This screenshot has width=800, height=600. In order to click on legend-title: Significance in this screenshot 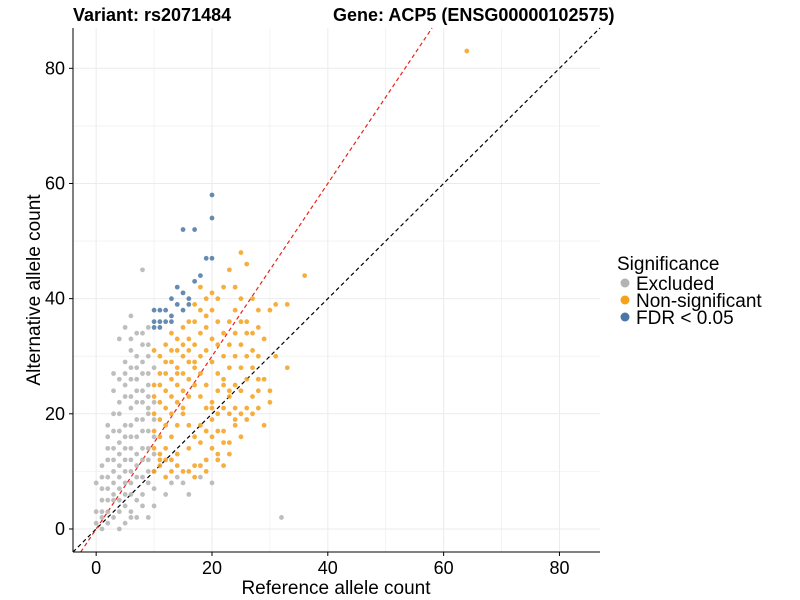, I will do `click(668, 264)`.